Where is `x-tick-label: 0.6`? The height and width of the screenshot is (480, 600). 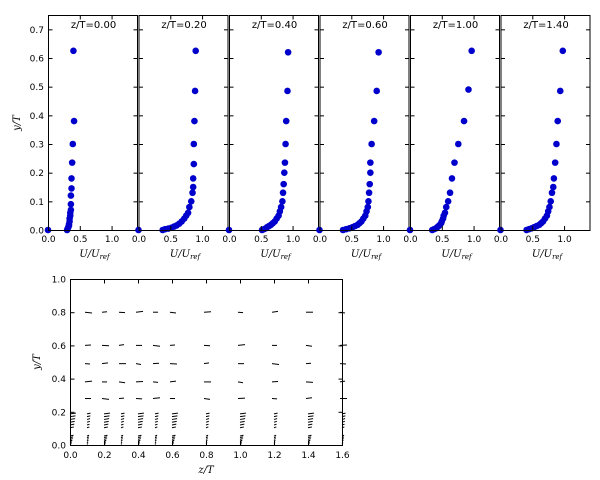 x-tick-label: 0.6 is located at coordinates (172, 456).